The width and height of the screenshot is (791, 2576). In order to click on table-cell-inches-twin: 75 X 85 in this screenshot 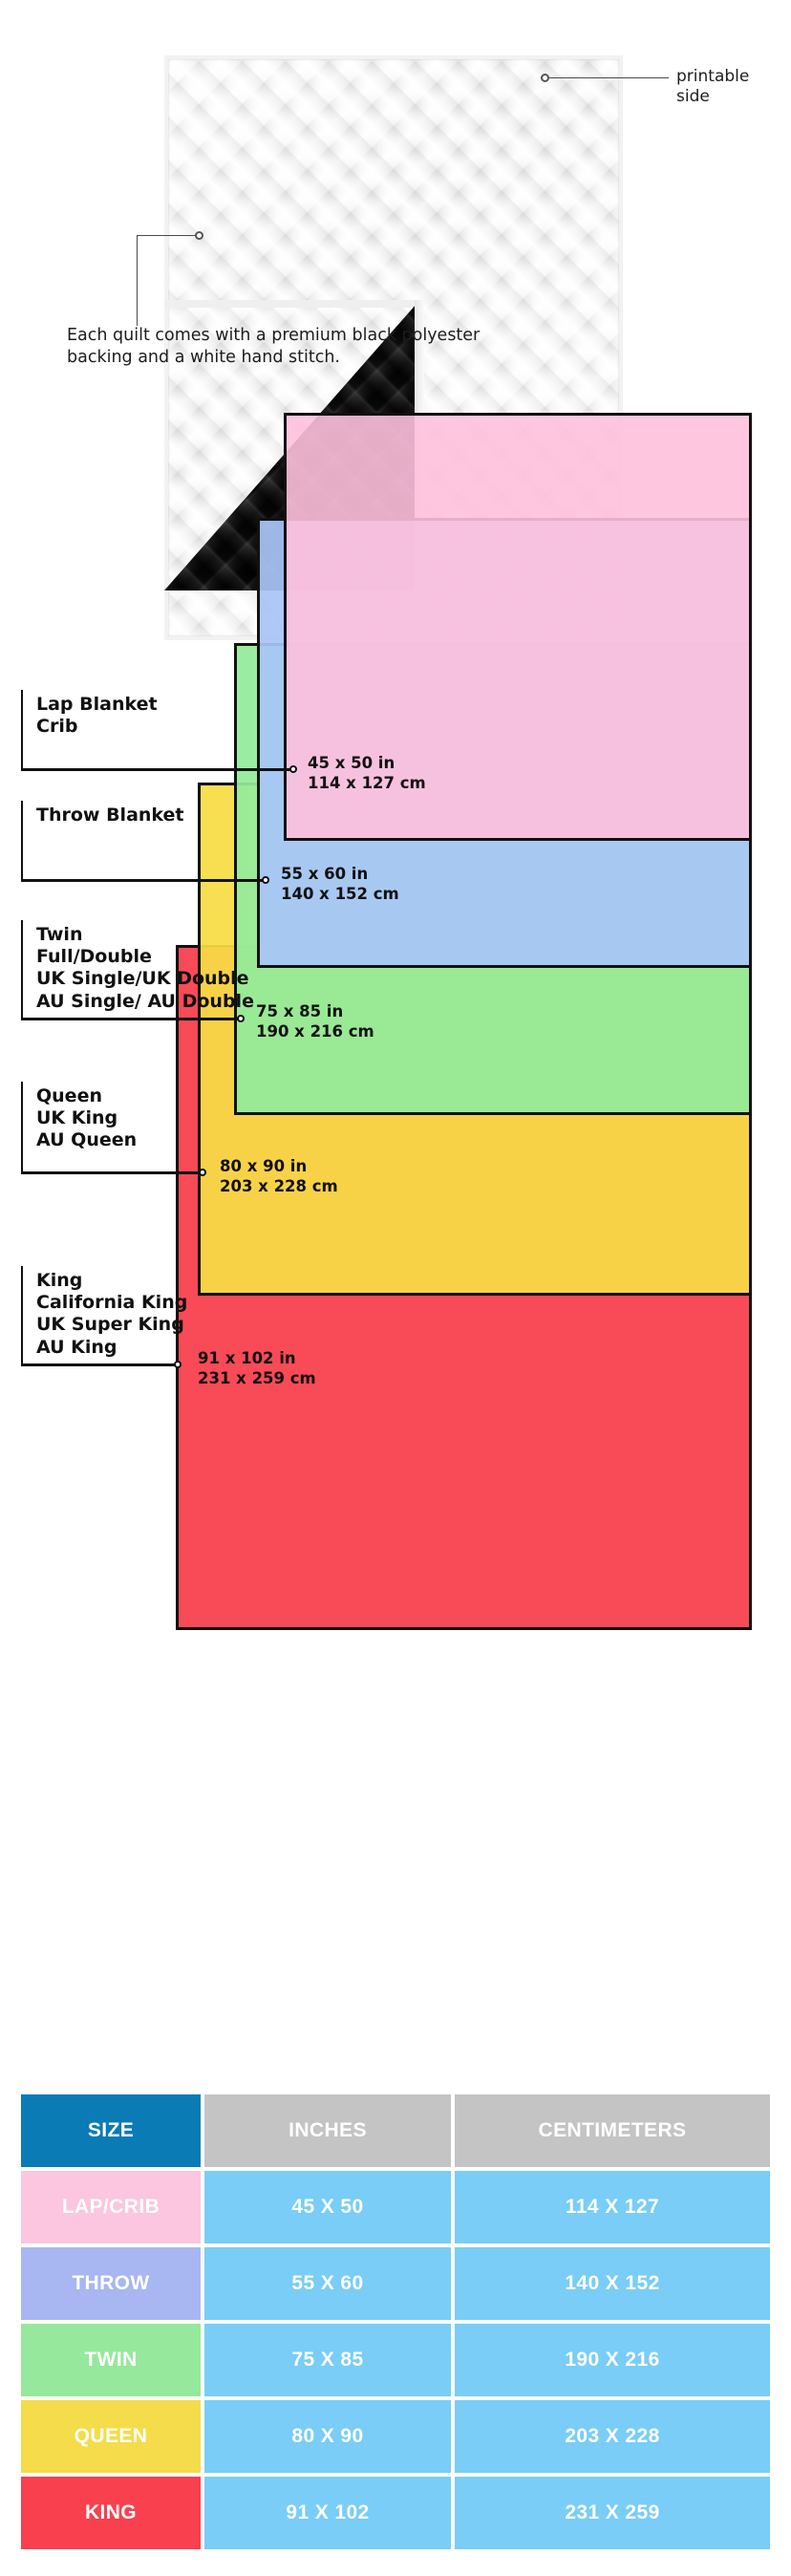, I will do `click(327, 2360)`.